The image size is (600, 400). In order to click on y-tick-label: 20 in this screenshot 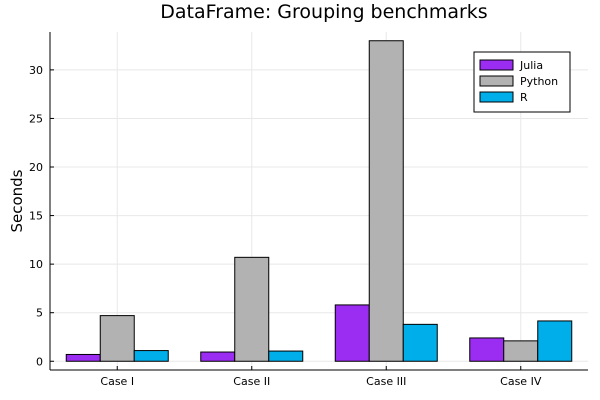, I will do `click(36, 167)`.